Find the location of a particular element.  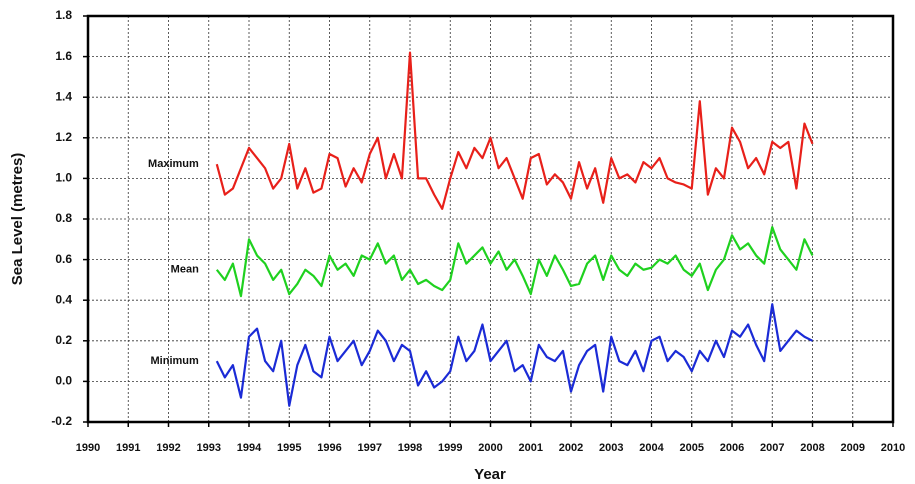

x-tick-label: 2008 is located at coordinates (812, 448).